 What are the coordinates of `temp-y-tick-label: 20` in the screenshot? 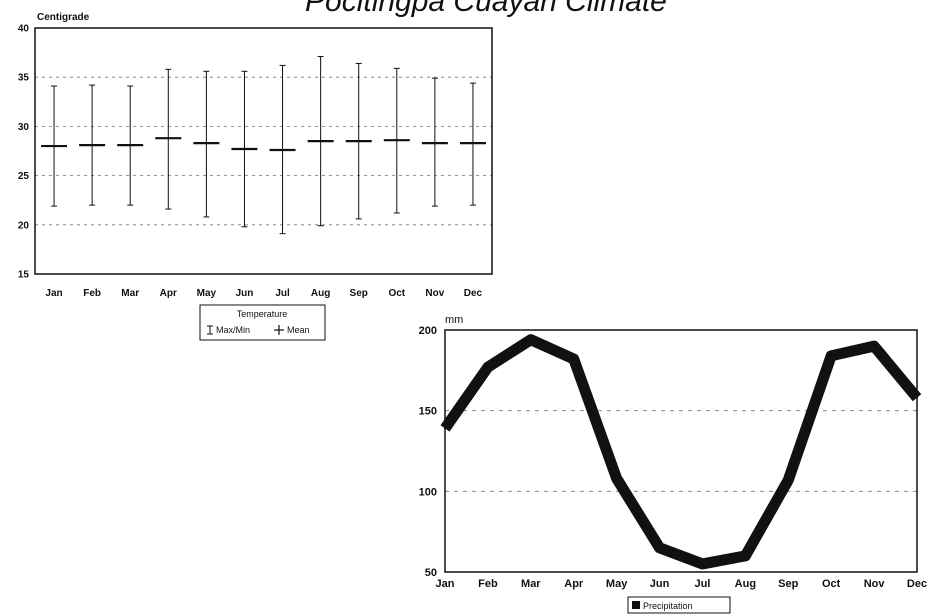 It's located at (24, 225).